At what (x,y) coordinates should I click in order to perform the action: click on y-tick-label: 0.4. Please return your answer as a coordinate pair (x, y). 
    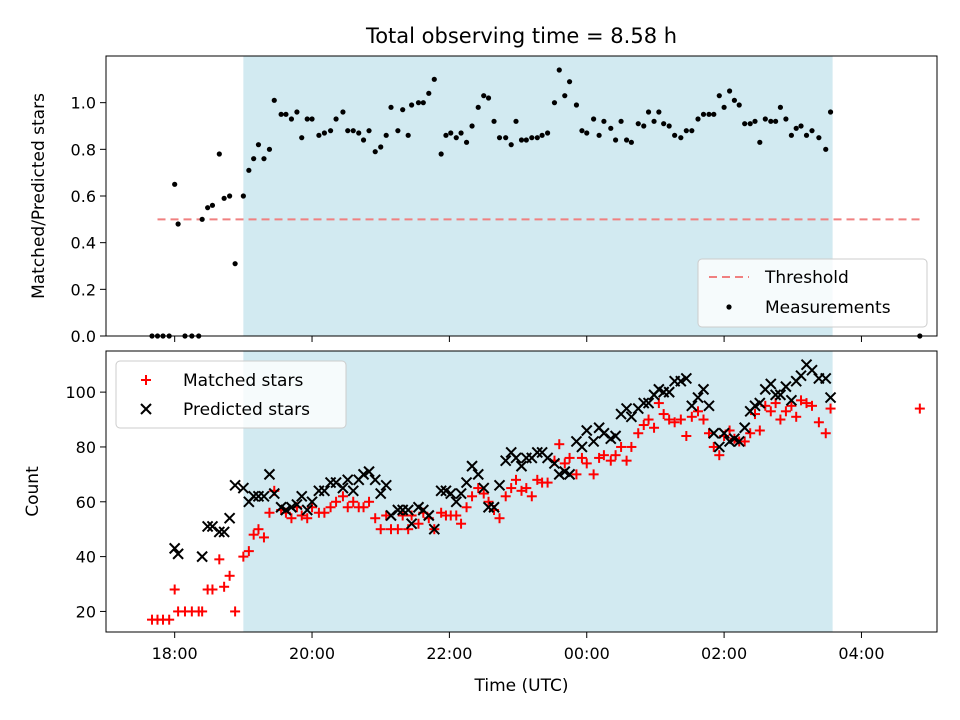
    Looking at the image, I should click on (83, 243).